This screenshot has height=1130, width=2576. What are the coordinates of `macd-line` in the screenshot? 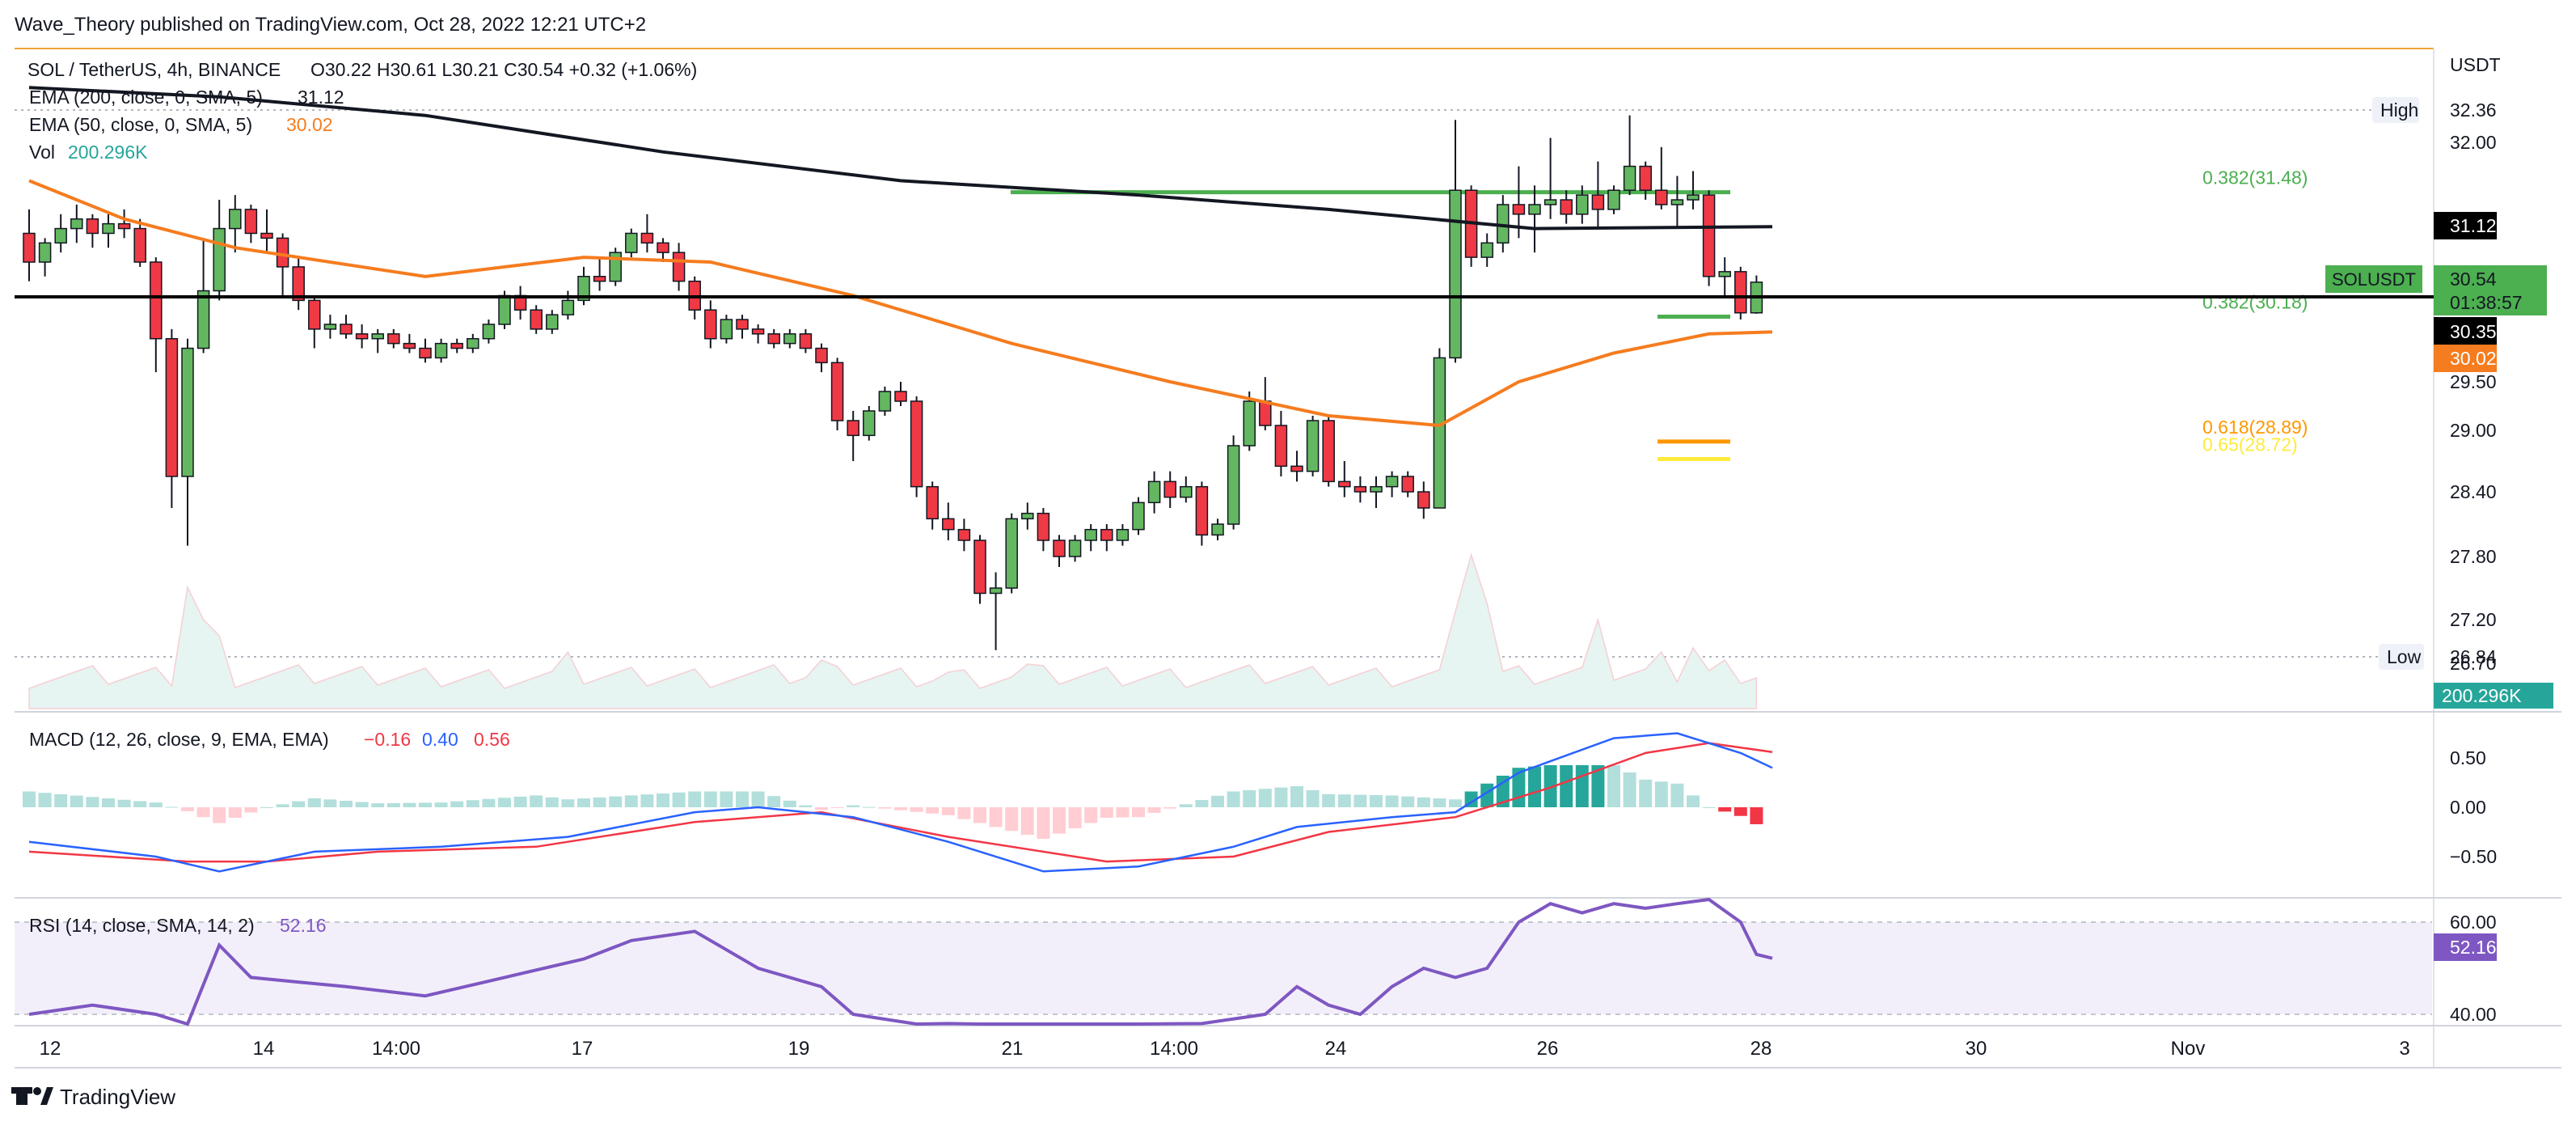 It's located at (901, 802).